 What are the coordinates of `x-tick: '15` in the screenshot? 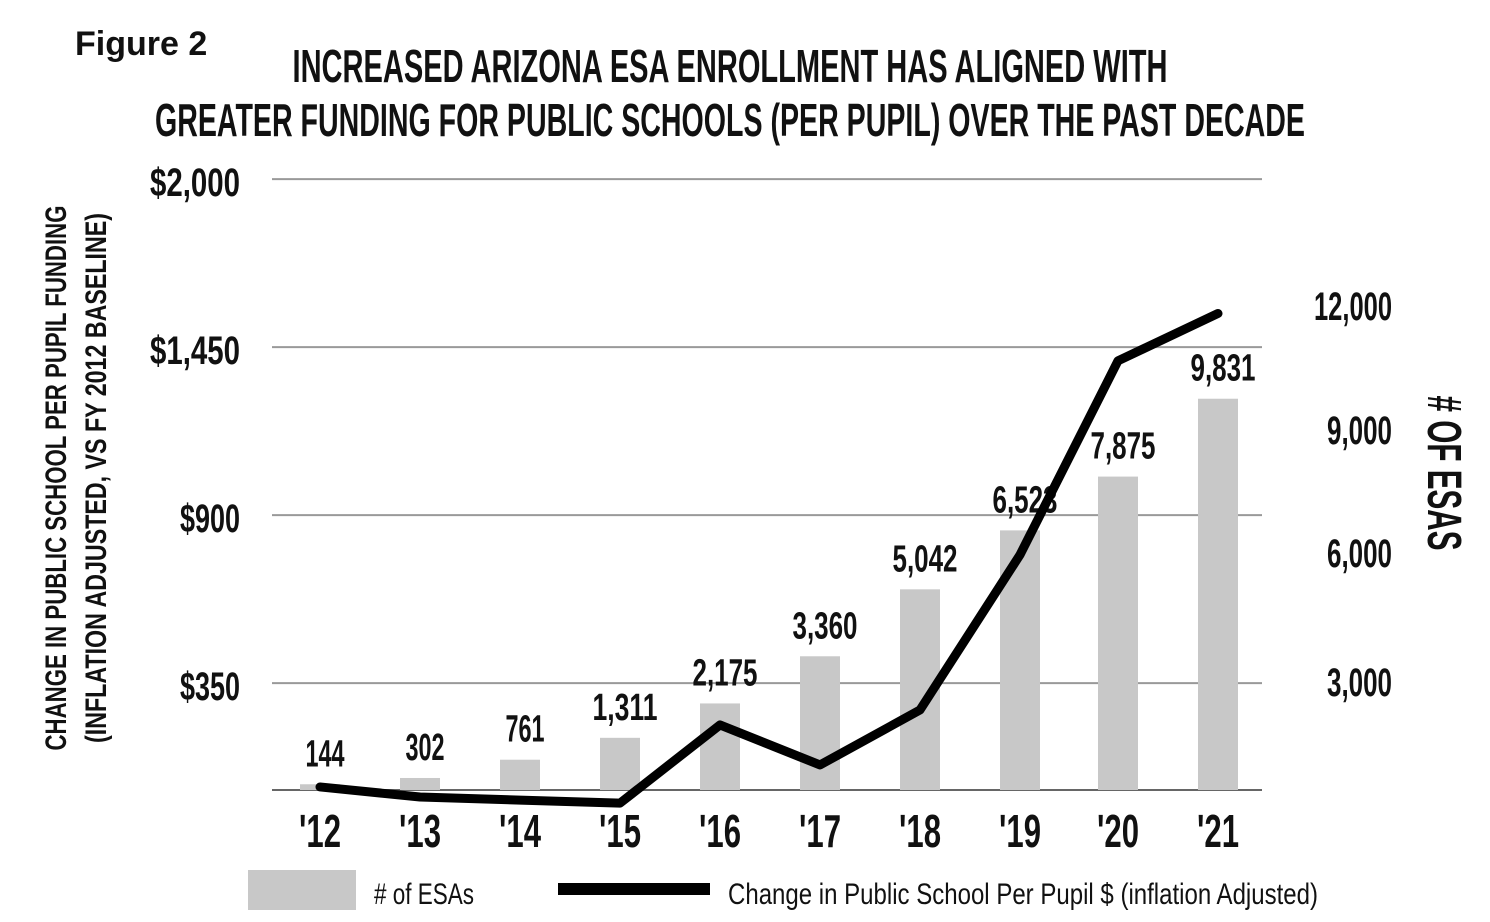 It's located at (620, 831).